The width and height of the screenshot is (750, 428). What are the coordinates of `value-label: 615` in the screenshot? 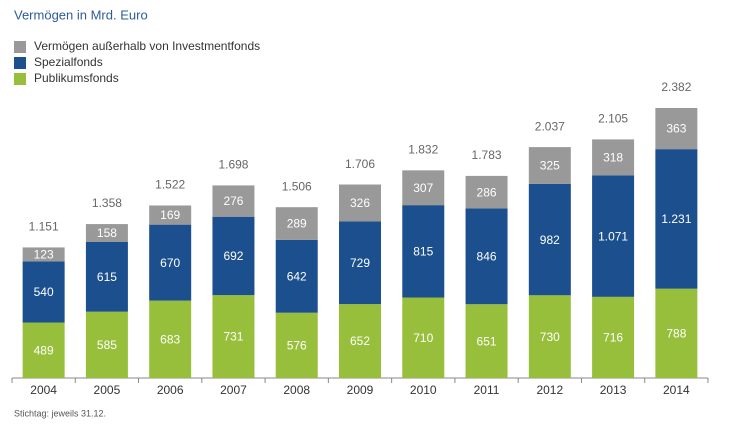 It's located at (107, 277).